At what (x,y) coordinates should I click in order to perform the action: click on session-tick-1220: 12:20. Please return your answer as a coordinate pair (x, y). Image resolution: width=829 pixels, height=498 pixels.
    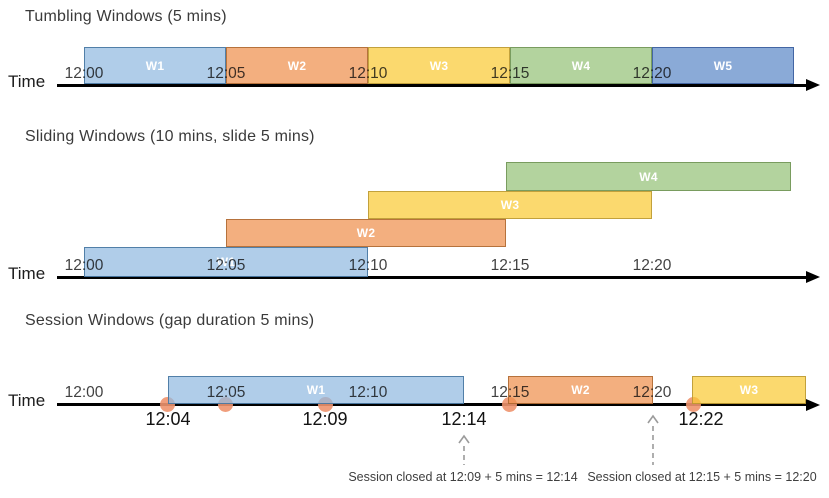
    Looking at the image, I should click on (652, 392).